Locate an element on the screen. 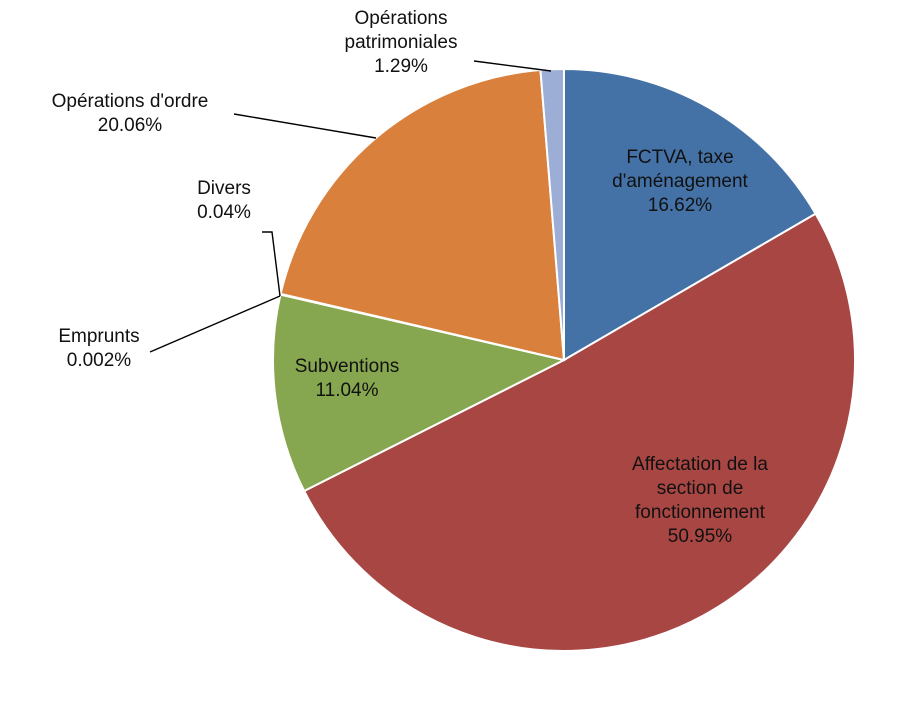 The height and width of the screenshot is (724, 908). slice-value-label: 20.06% is located at coordinates (130, 125).